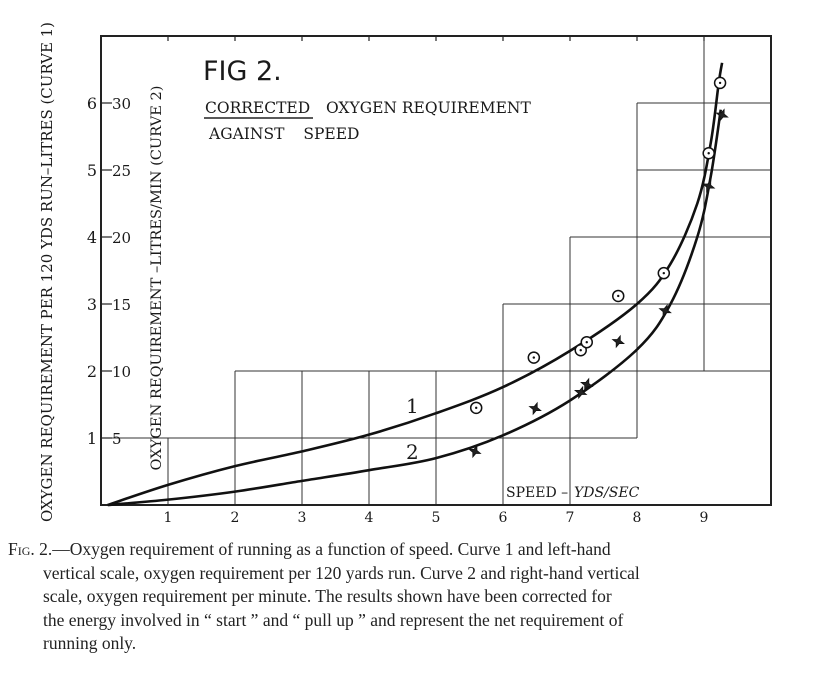 The height and width of the screenshot is (679, 814). What do you see at coordinates (92, 438) in the screenshot?
I see `y-tick-label-left: 1` at bounding box center [92, 438].